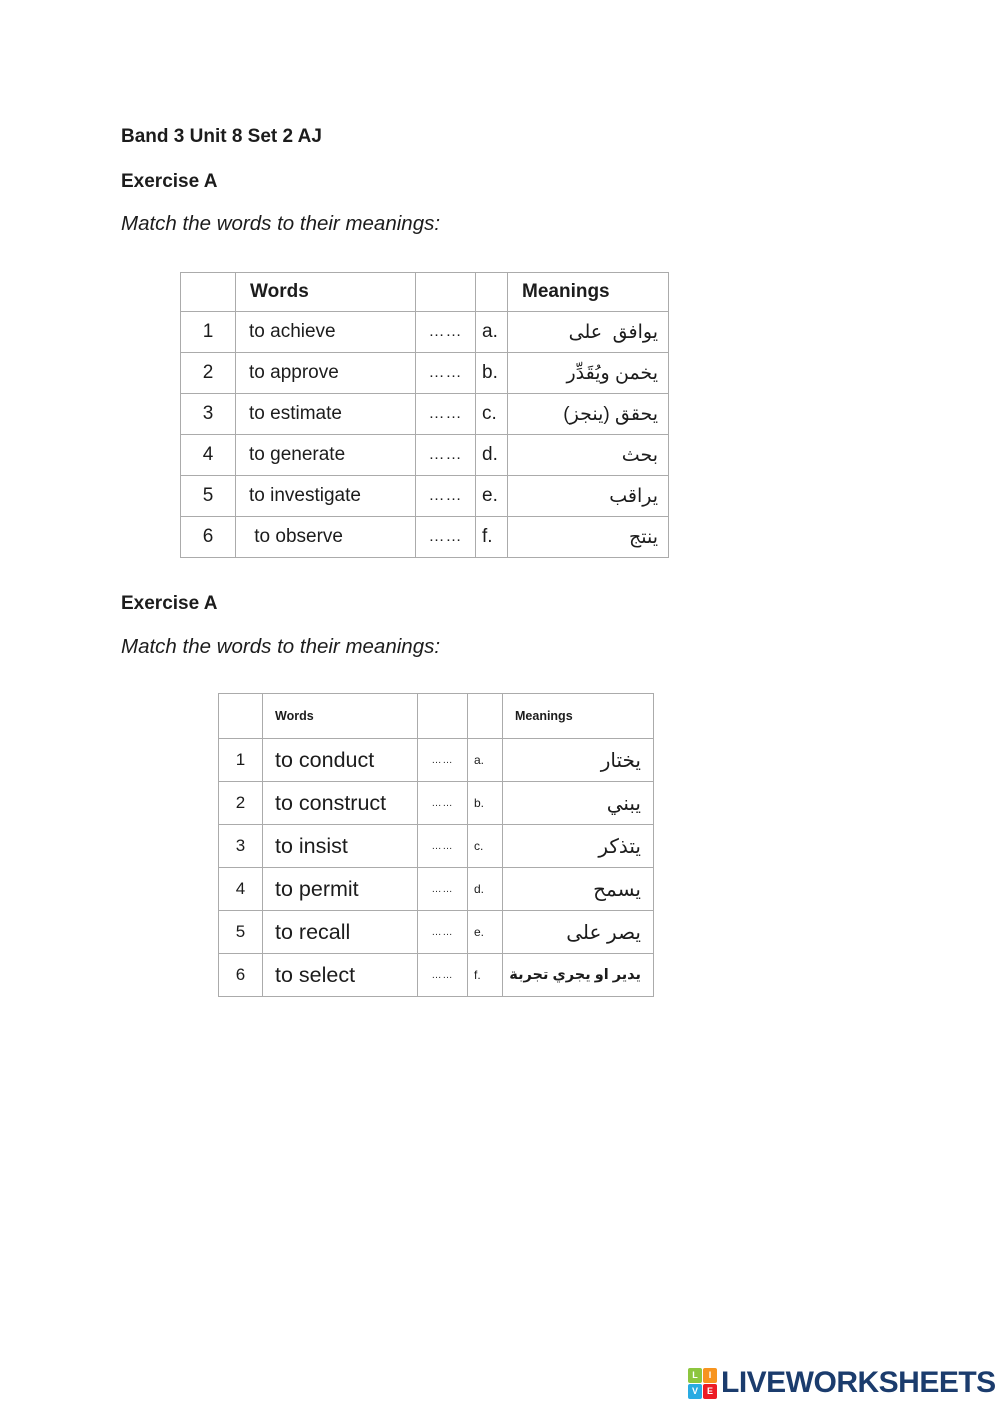 The image size is (1000, 1414). What do you see at coordinates (588, 373) in the screenshot?
I see `meaning-cell: يخمن ويُقَدِّر` at bounding box center [588, 373].